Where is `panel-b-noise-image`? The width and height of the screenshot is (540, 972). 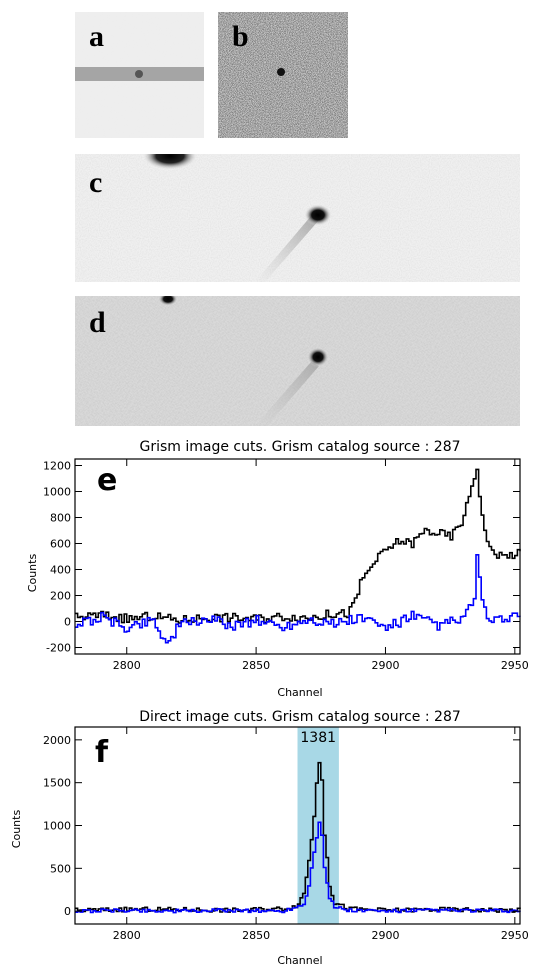 panel-b-noise-image is located at coordinates (283, 75).